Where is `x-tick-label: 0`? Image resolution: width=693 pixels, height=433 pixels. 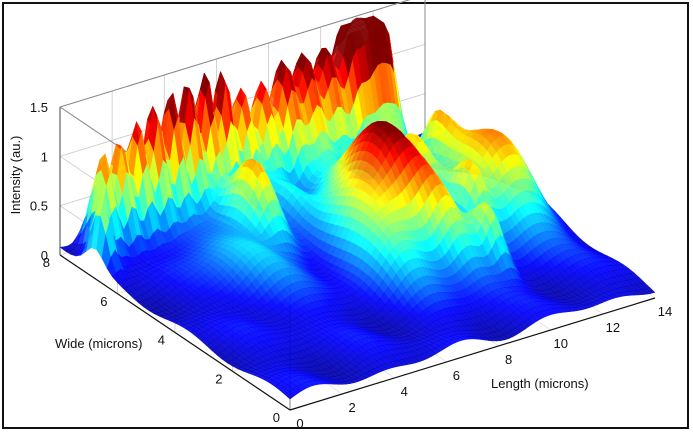
x-tick-label: 0 is located at coordinates (299, 423).